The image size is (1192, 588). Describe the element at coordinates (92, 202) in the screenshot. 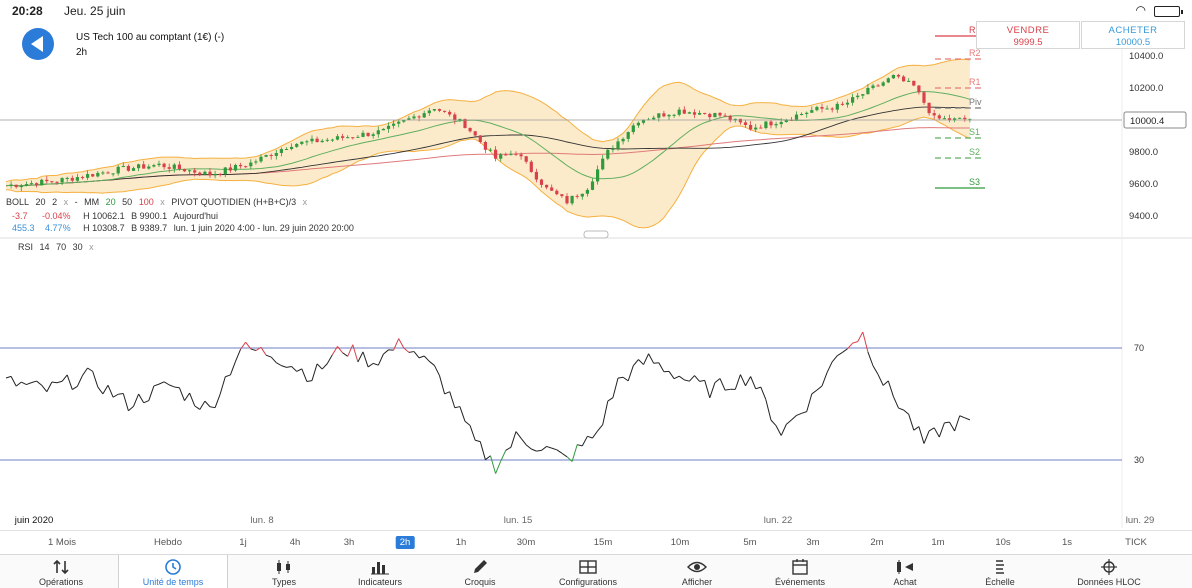

I see `mm-label: MM` at that location.